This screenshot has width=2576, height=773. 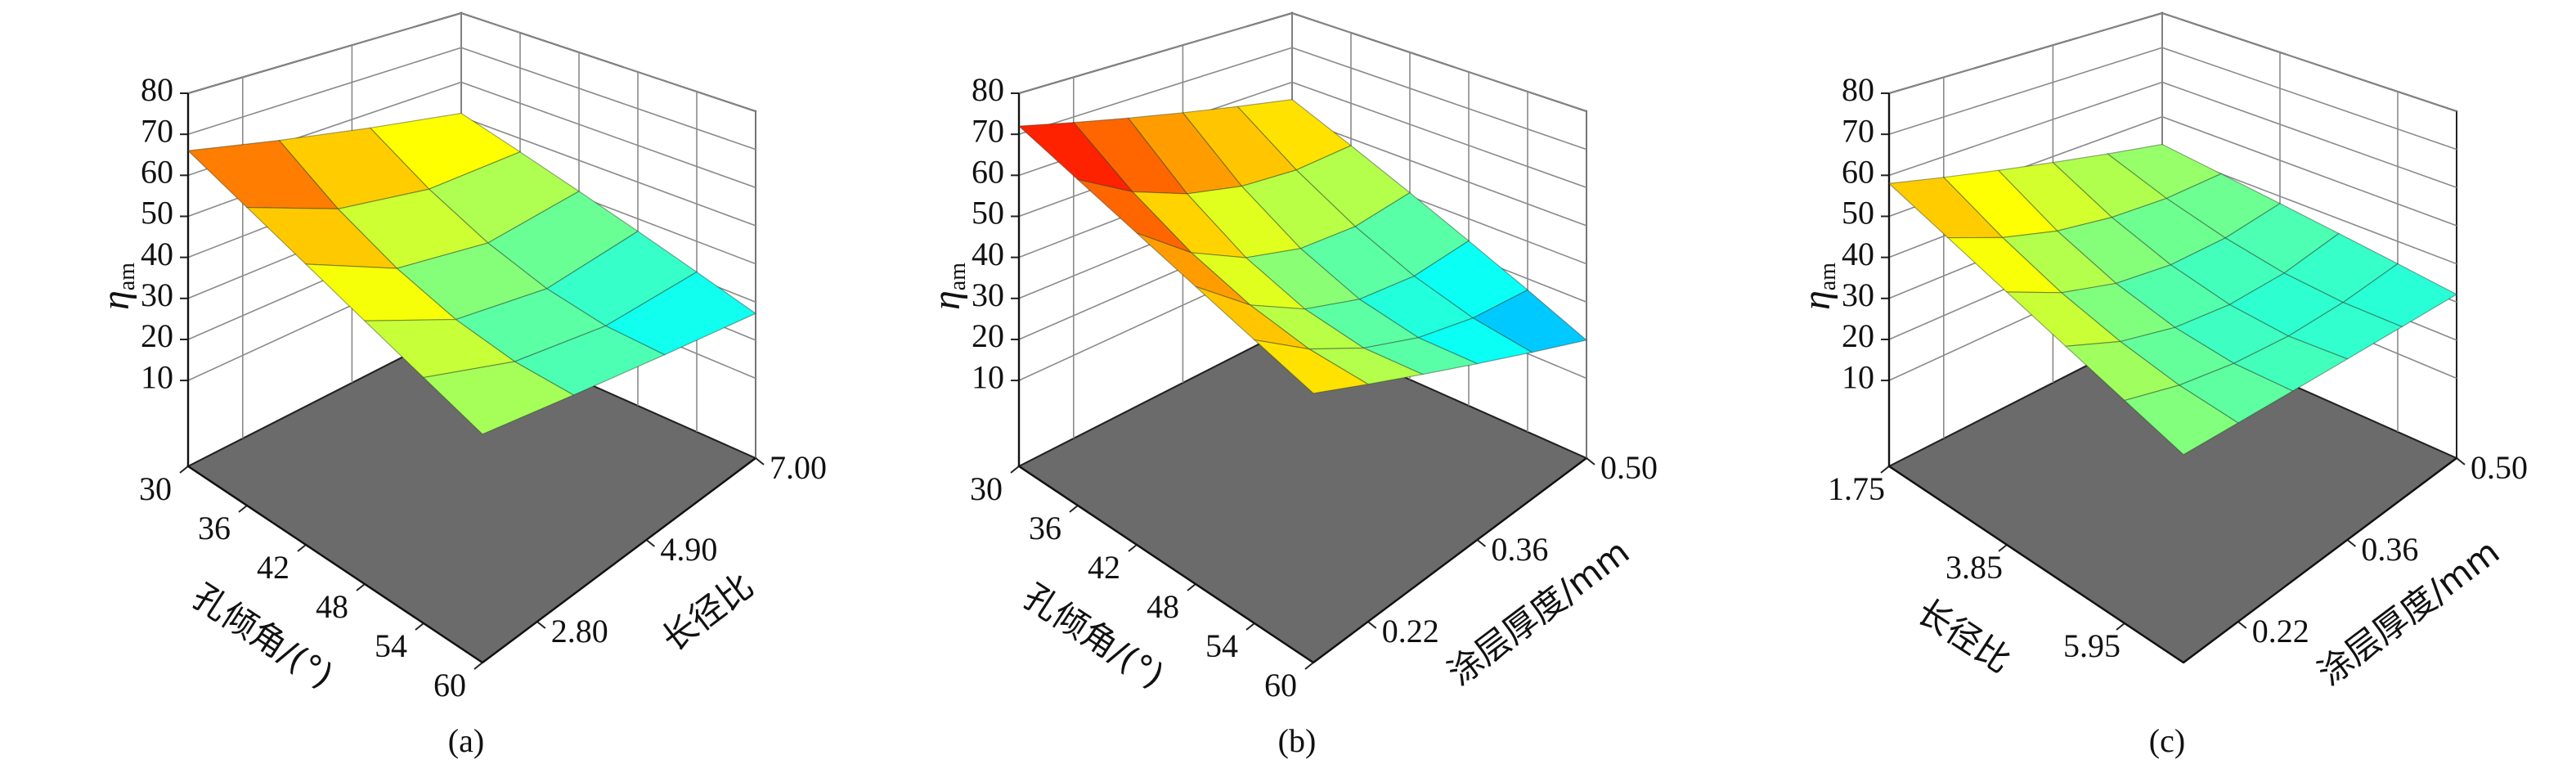 I want to click on y-tick-label: 7.00, so click(x=799, y=468).